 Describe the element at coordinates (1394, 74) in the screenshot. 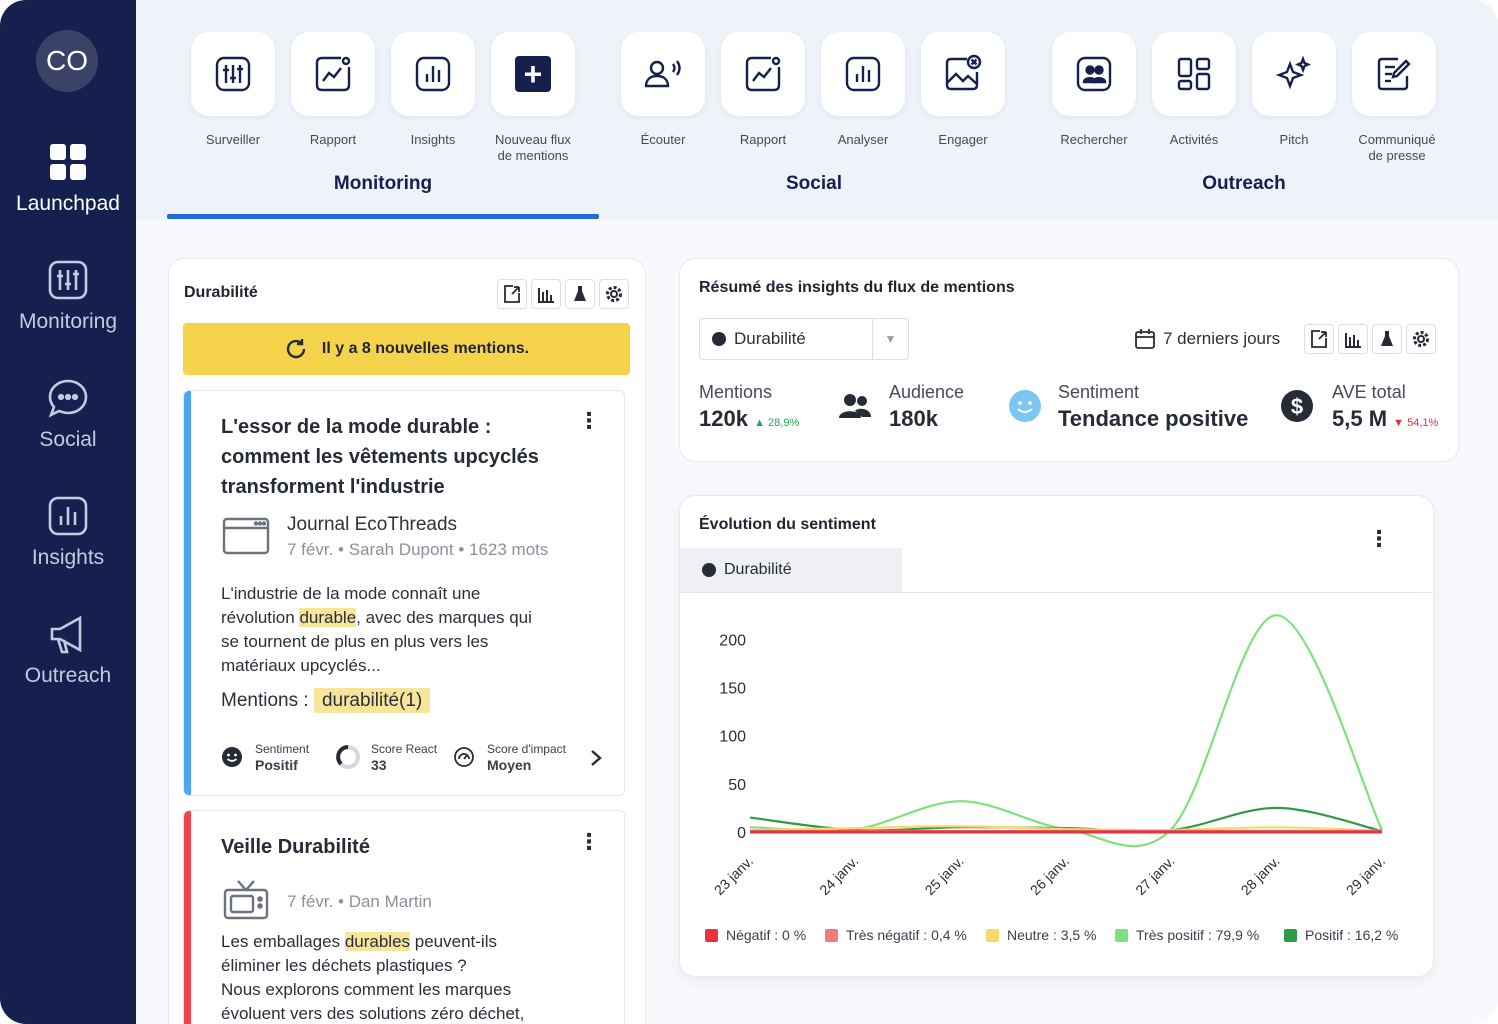

I see `tile-communique` at that location.